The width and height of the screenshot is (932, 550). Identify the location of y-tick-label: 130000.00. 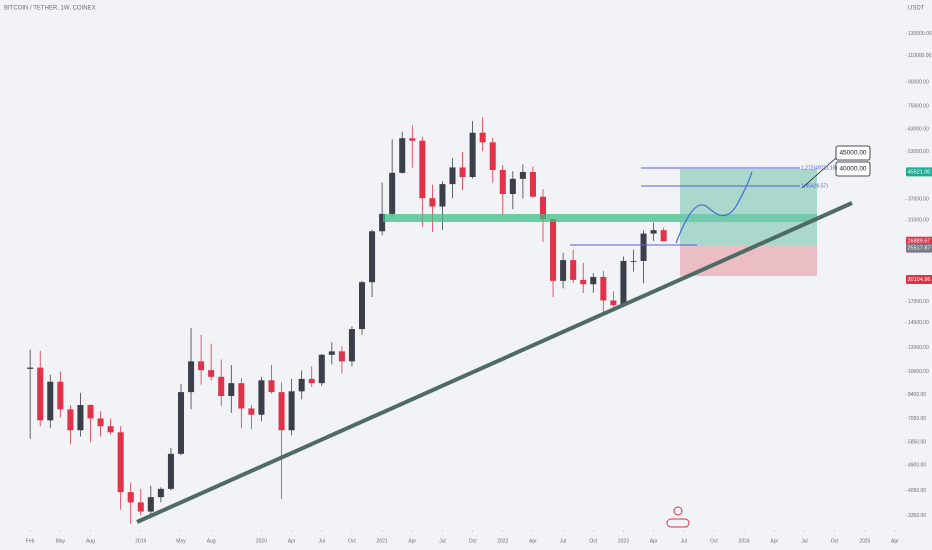
(920, 34).